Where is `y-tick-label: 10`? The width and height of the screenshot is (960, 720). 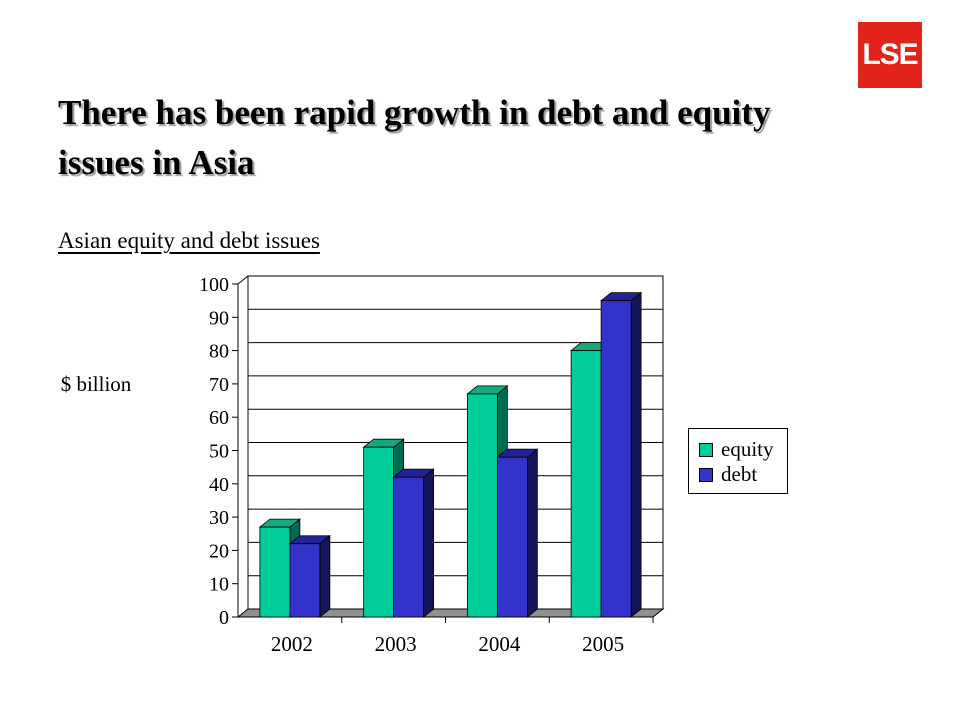
y-tick-label: 10 is located at coordinates (219, 585).